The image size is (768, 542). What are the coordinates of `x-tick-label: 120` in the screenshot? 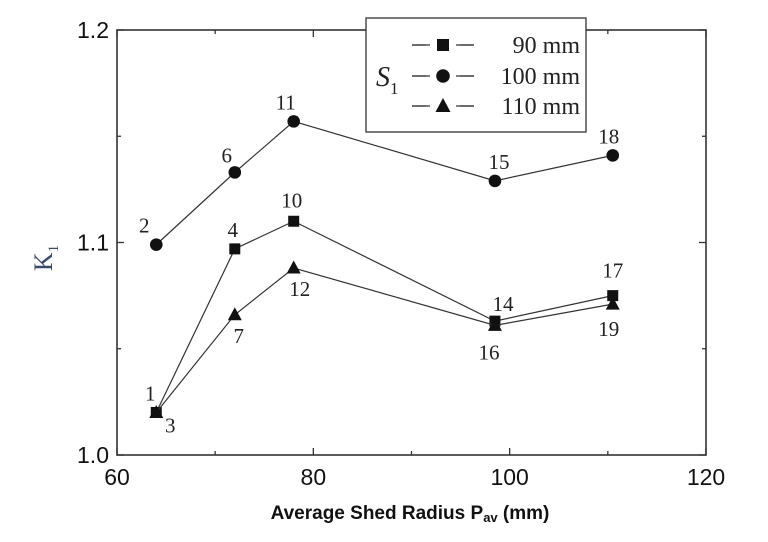 It's located at (706, 477).